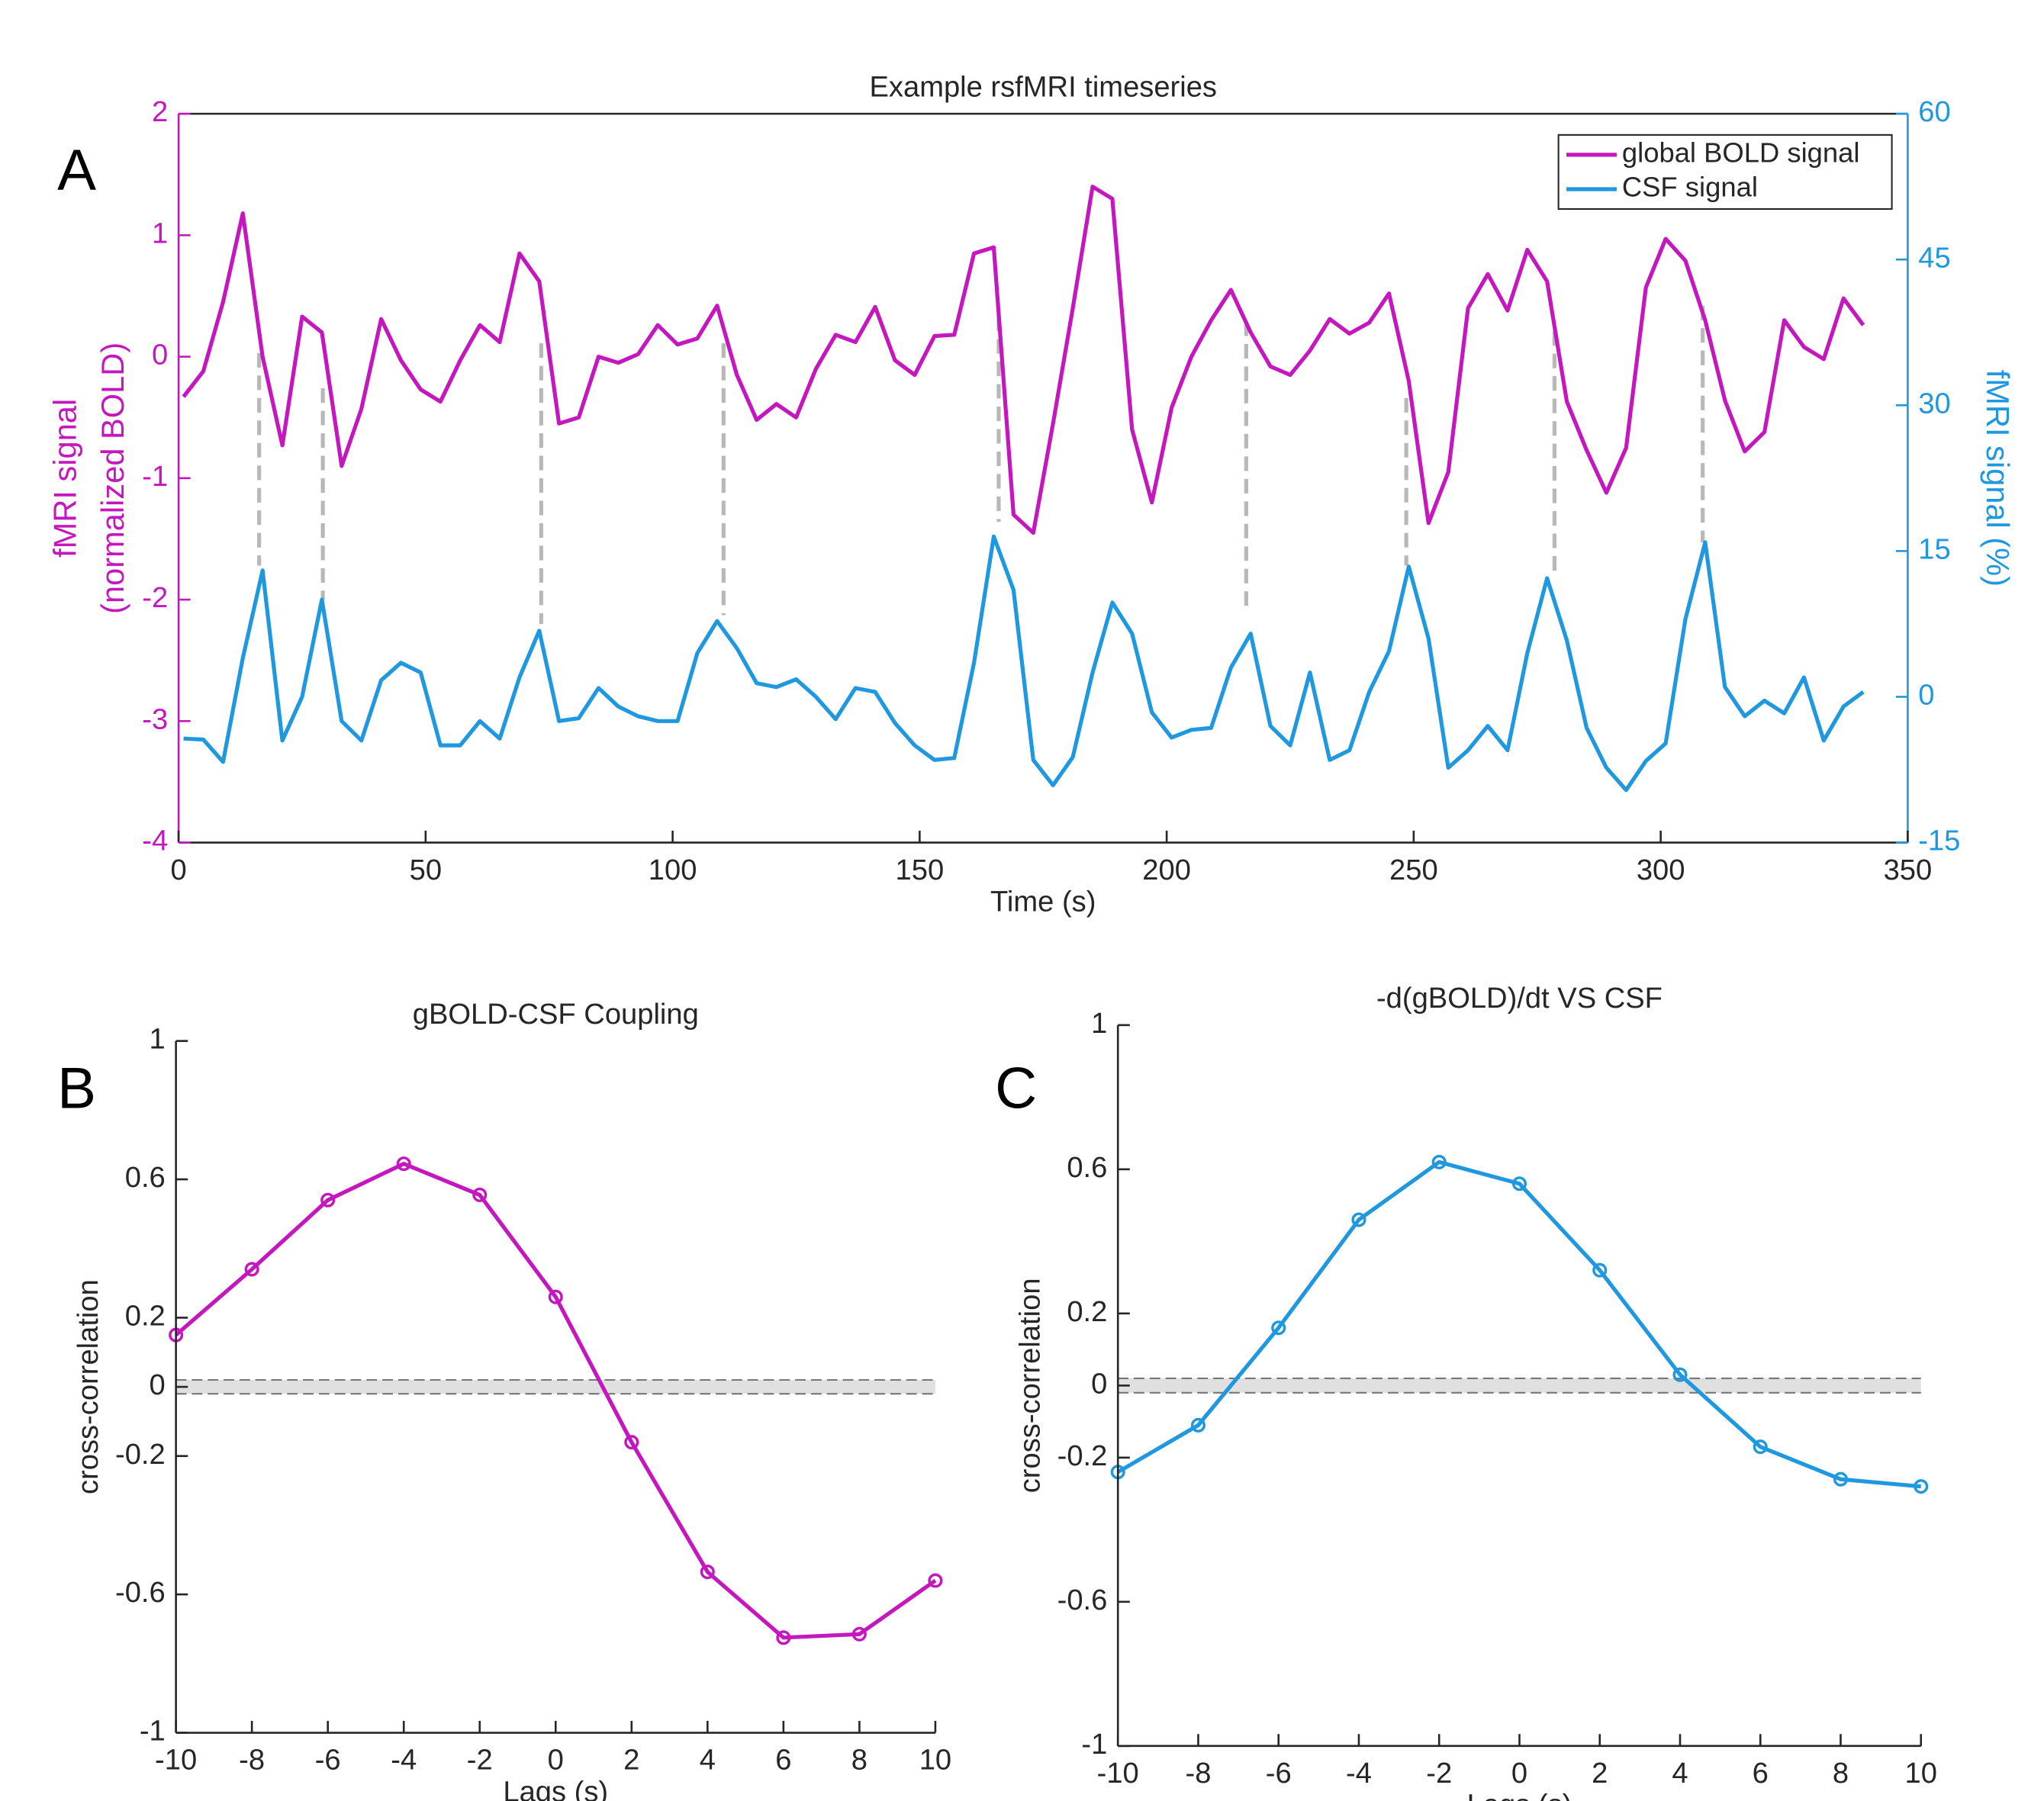  What do you see at coordinates (252, 1760) in the screenshot?
I see `x-tick-label: -8` at bounding box center [252, 1760].